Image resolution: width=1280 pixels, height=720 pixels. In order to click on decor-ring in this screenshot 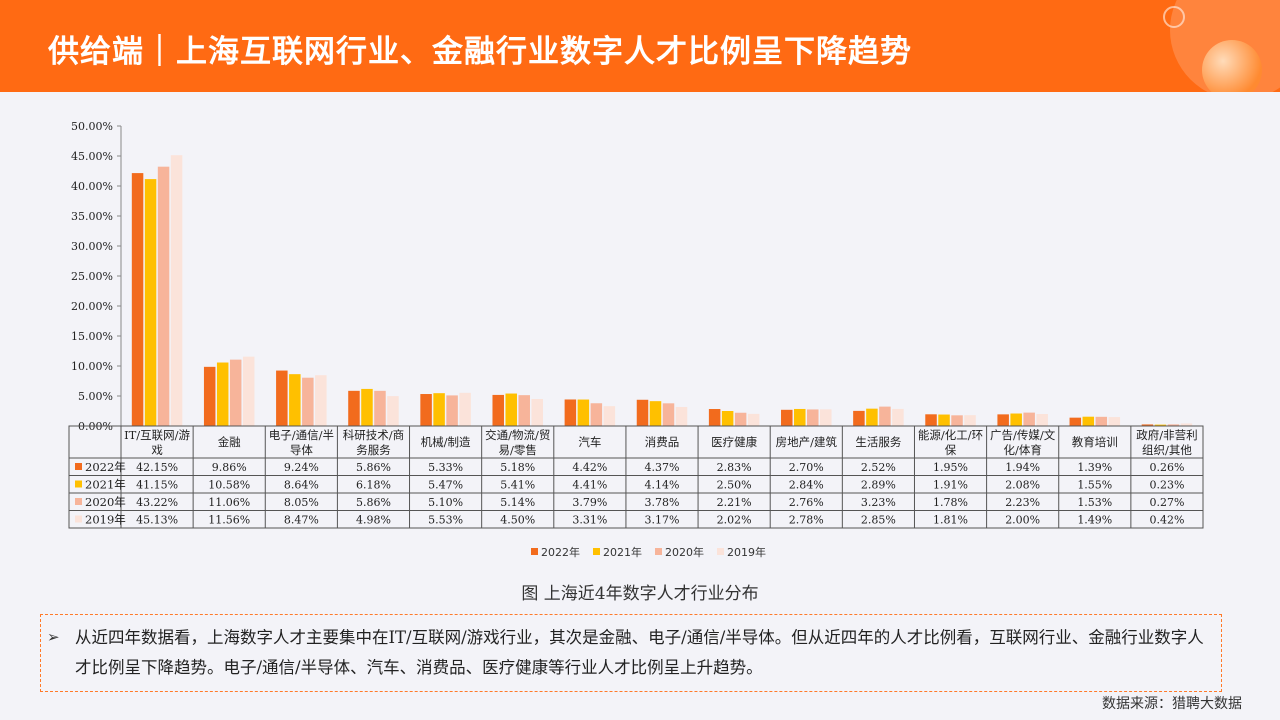, I will do `click(1174, 17)`.